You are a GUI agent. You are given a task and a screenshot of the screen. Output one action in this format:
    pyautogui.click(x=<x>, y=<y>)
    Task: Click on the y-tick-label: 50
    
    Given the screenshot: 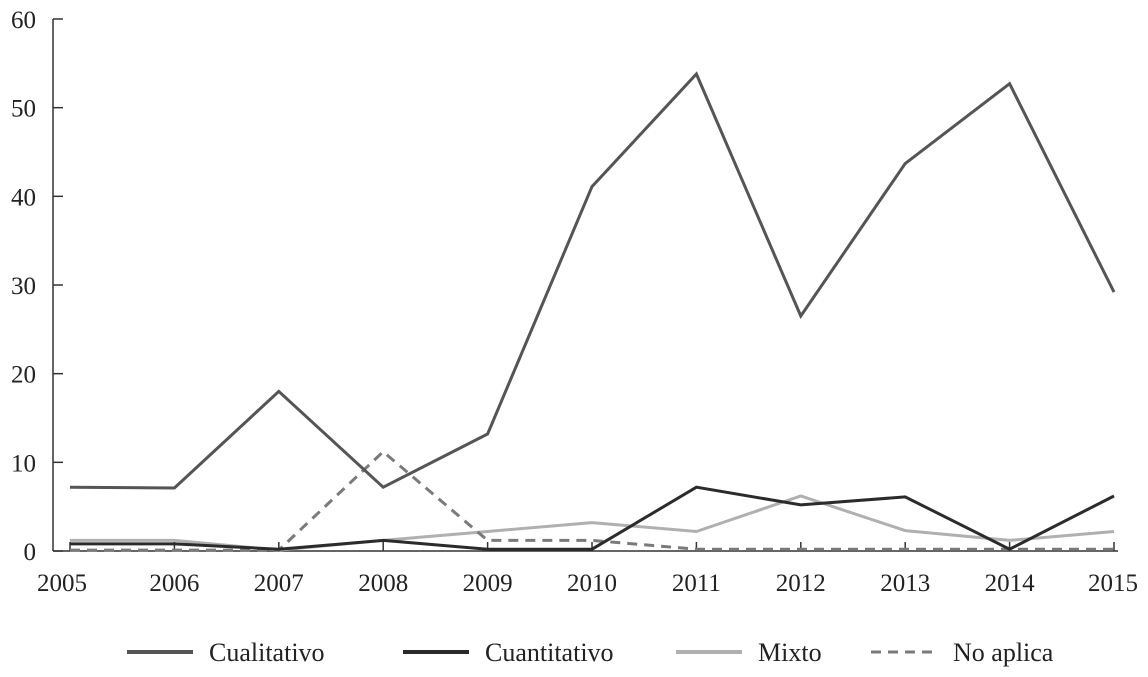 What is the action you would take?
    pyautogui.click(x=23, y=109)
    